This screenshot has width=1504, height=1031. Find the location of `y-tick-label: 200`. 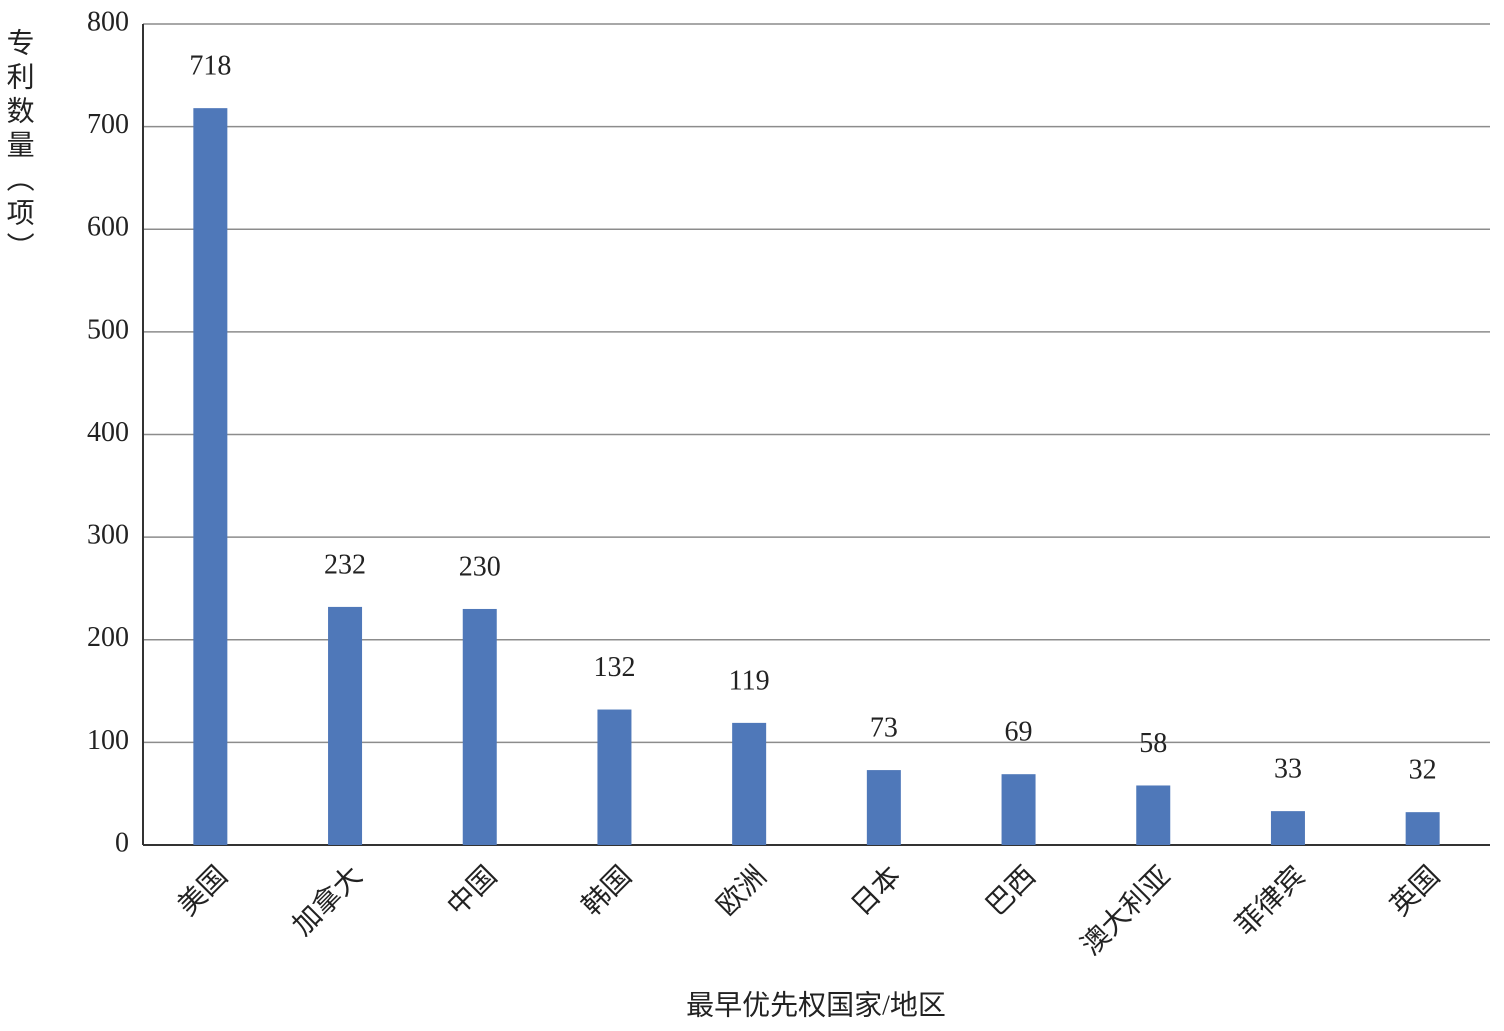

y-tick-label: 200 is located at coordinates (108, 637).